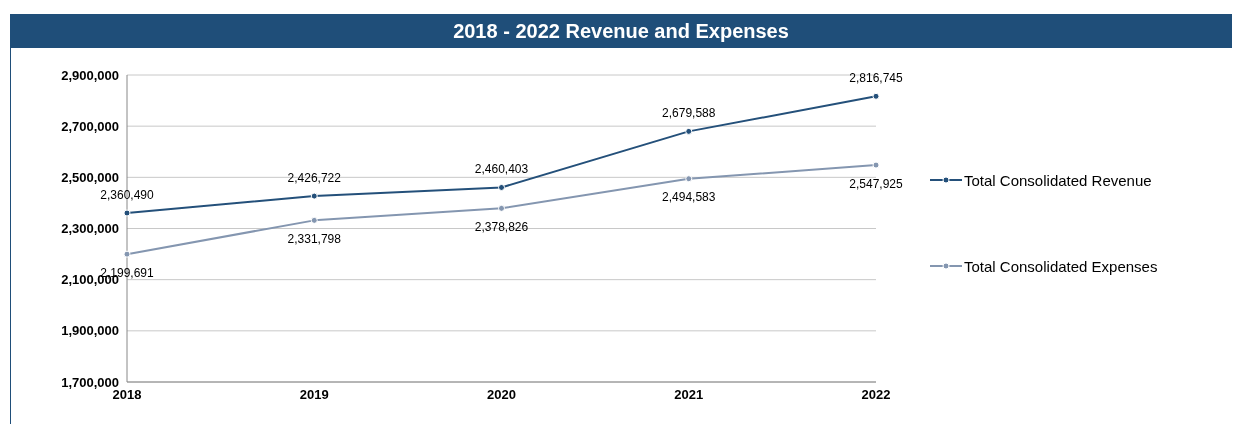 The width and height of the screenshot is (1235, 424). I want to click on data-label: 2,494,583, so click(689, 197).